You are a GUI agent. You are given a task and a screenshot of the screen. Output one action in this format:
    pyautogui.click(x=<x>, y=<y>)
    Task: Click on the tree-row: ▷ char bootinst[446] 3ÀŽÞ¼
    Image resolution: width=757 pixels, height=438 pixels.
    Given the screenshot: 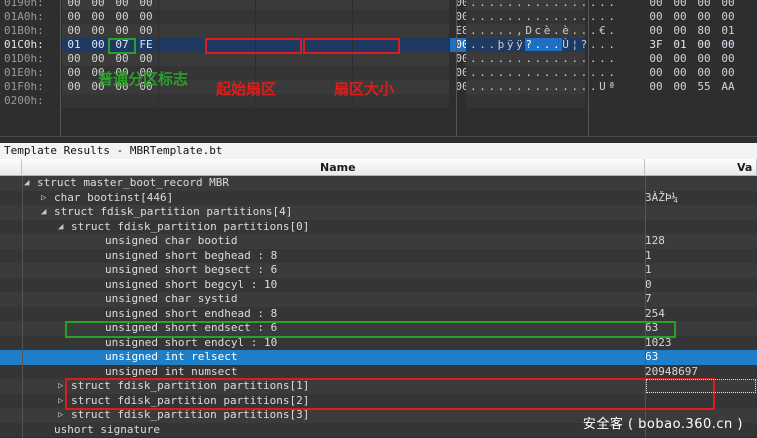 What is the action you would take?
    pyautogui.click(x=378, y=197)
    